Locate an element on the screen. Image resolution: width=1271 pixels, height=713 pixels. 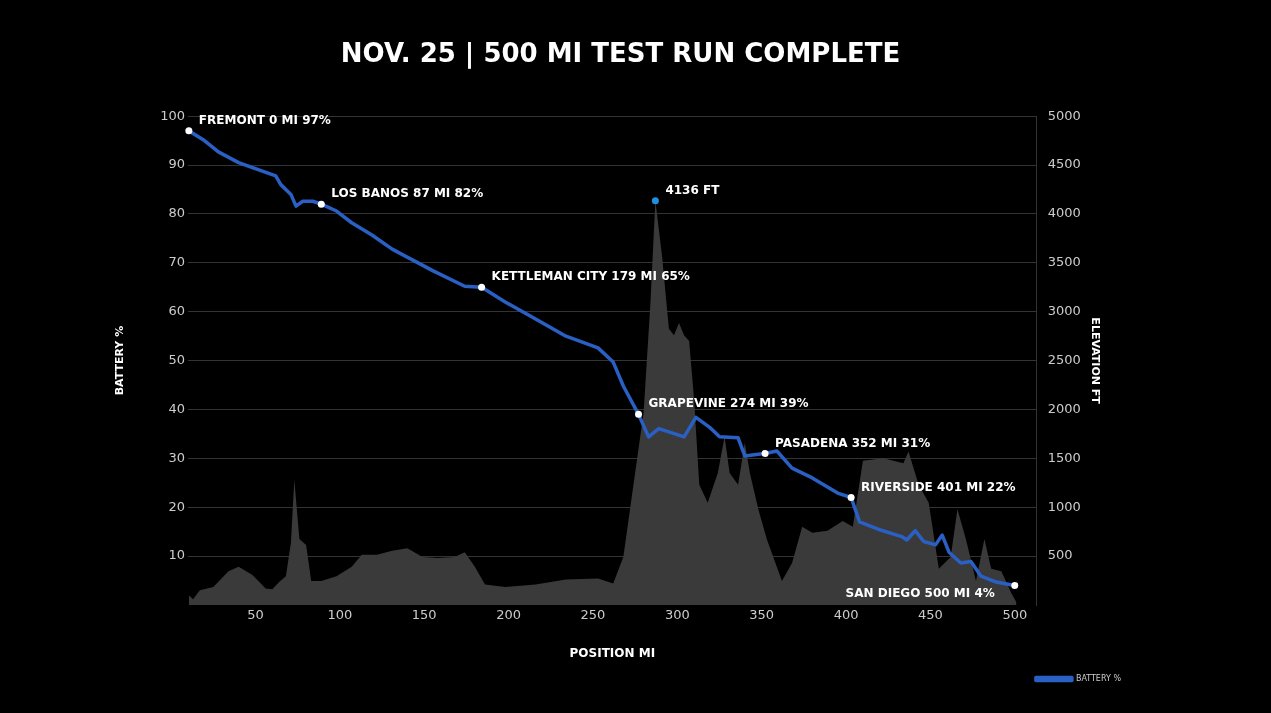
x-tick-label: 200 is located at coordinates (509, 615).